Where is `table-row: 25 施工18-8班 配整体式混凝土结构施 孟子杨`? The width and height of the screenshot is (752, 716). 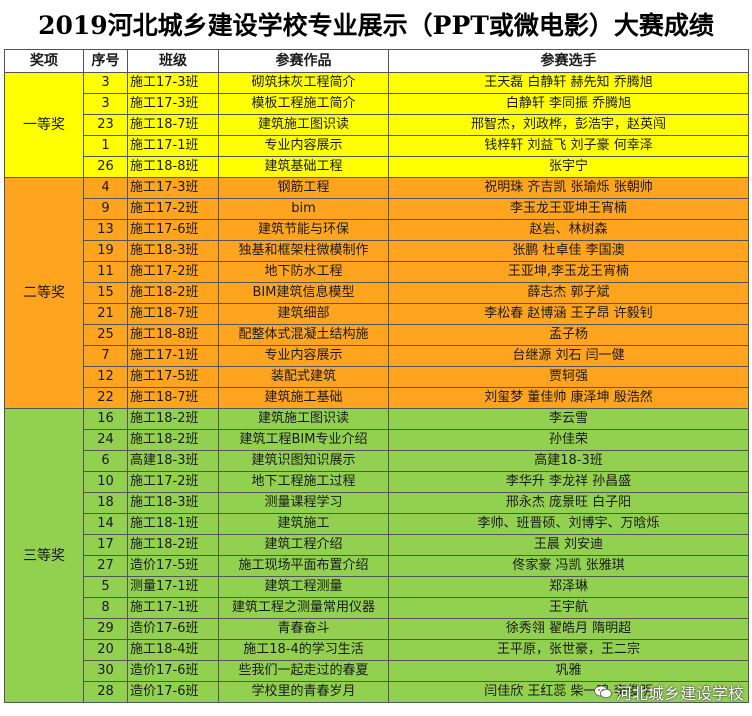
table-row: 25 施工18-8班 配整体式混凝土结构施 孟子杨 is located at coordinates (377, 335).